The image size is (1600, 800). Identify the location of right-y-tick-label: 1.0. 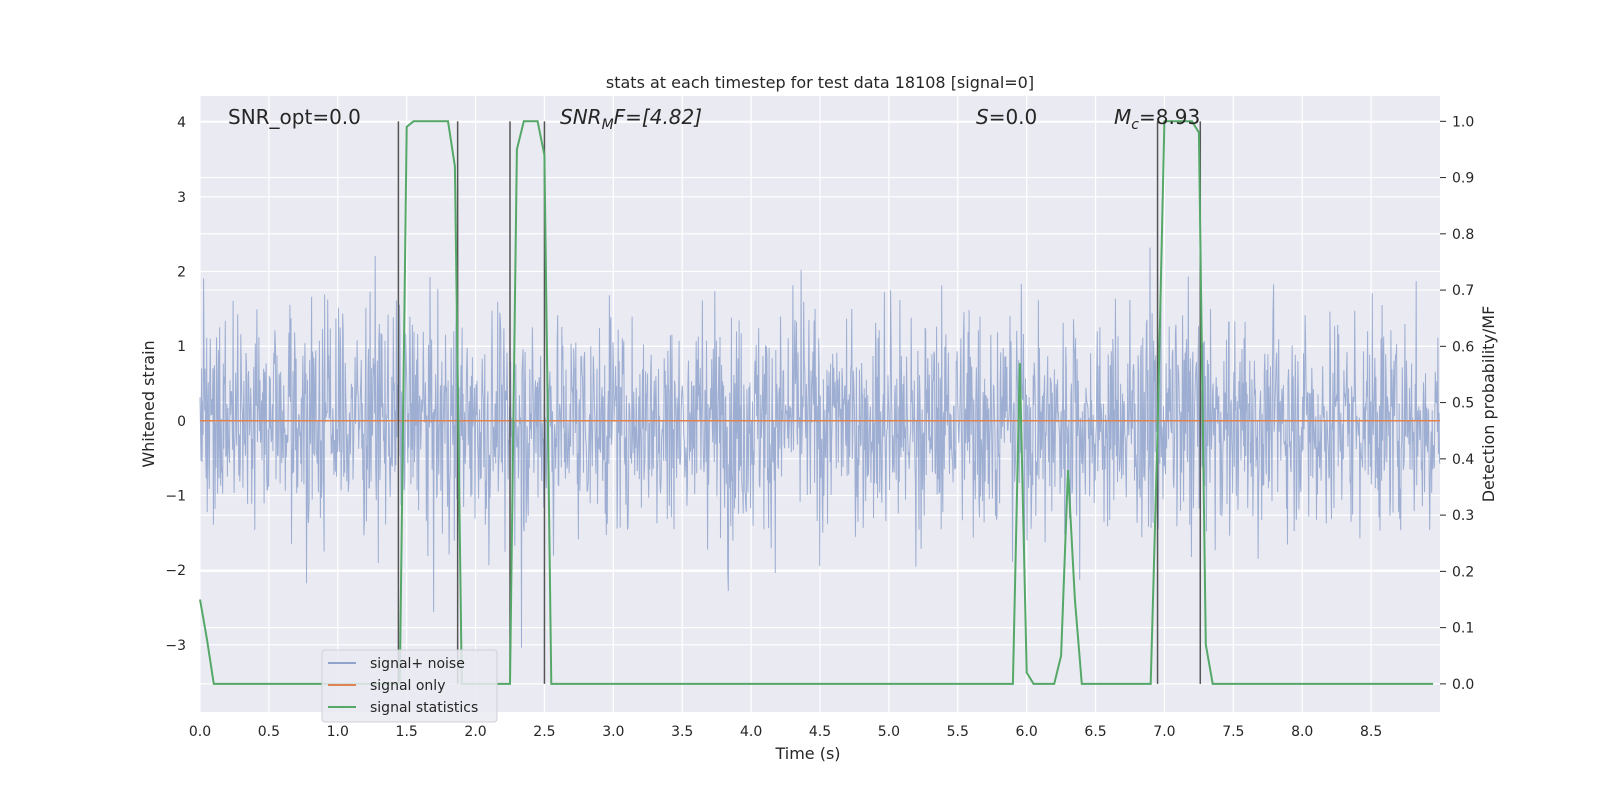
(1463, 122).